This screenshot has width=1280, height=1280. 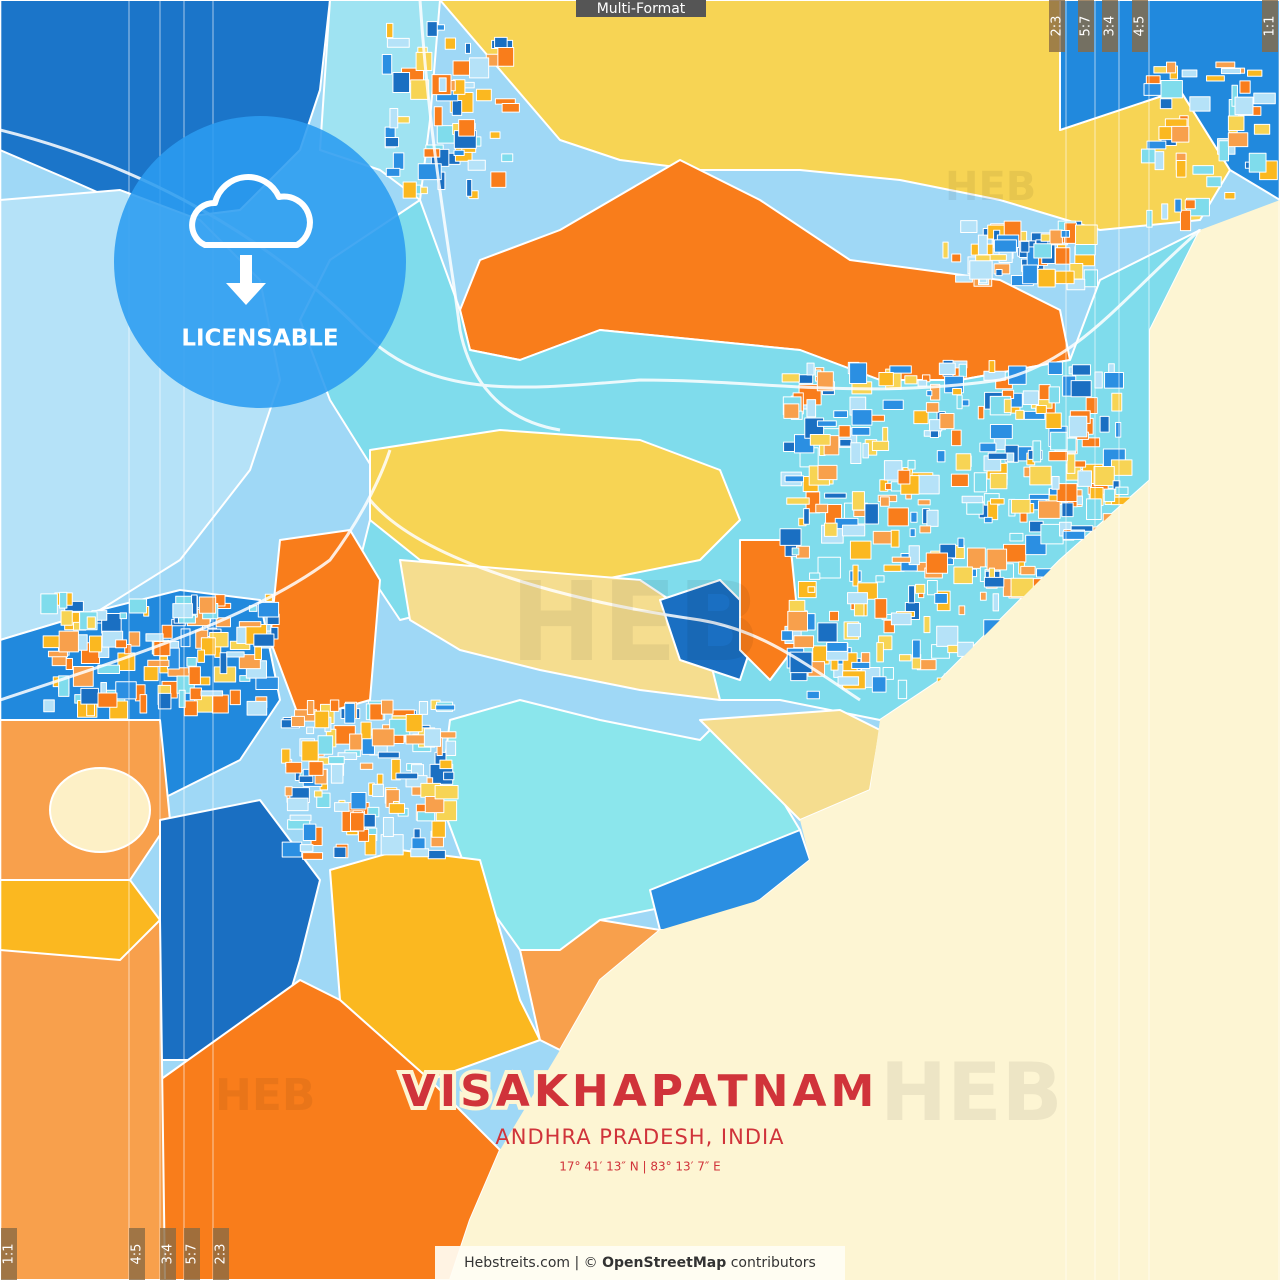 I want to click on attribution-suffix: contributors, so click(x=773, y=1263).